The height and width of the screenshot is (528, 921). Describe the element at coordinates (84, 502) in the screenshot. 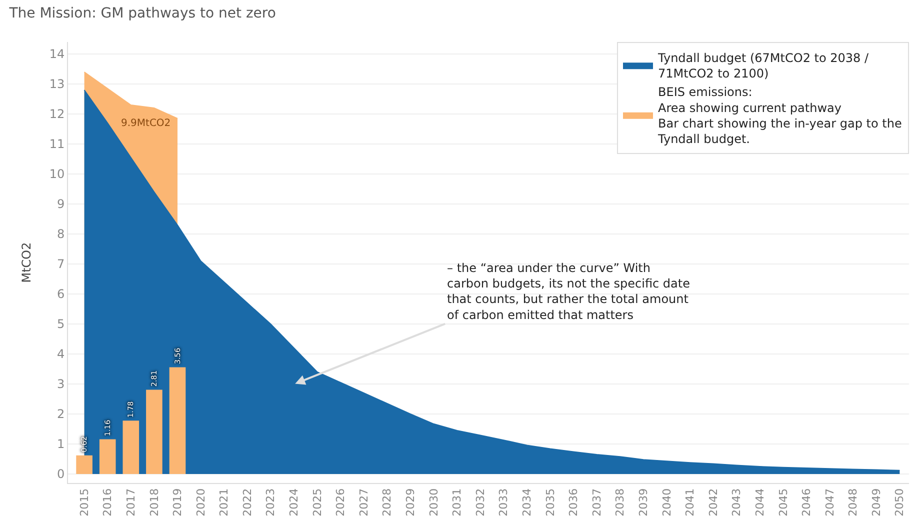

I see `x-tick-label: 2015` at that location.